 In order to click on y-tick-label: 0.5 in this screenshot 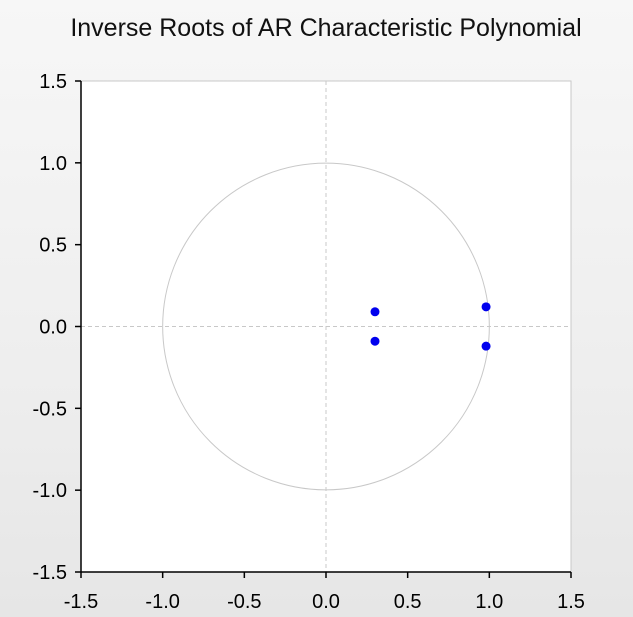, I will do `click(53, 246)`.